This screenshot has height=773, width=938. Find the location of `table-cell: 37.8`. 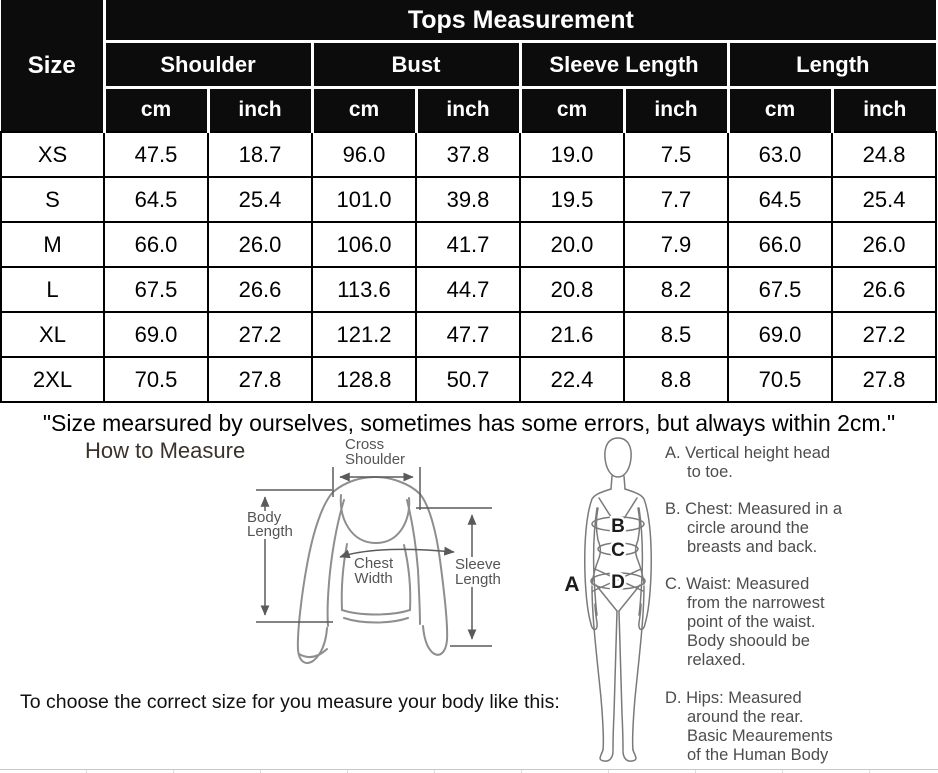

table-cell: 37.8 is located at coordinates (468, 154).